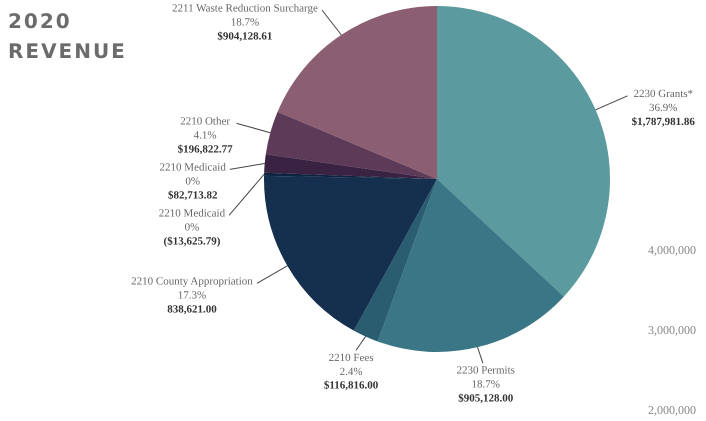 Image resolution: width=706 pixels, height=421 pixels. Describe the element at coordinates (486, 391) in the screenshot. I see `data-label: 18.7% $905,128.00` at that location.